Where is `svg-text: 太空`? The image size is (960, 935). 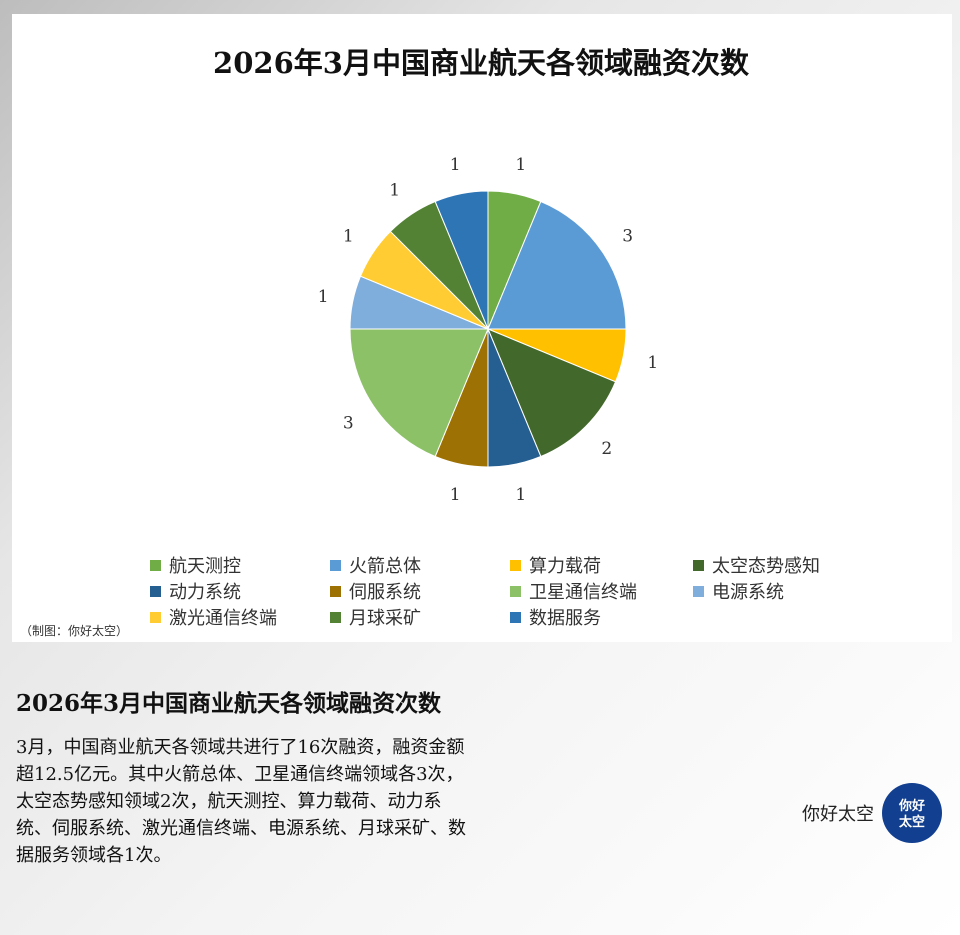
svg-text: 太空 is located at coordinates (911, 822).